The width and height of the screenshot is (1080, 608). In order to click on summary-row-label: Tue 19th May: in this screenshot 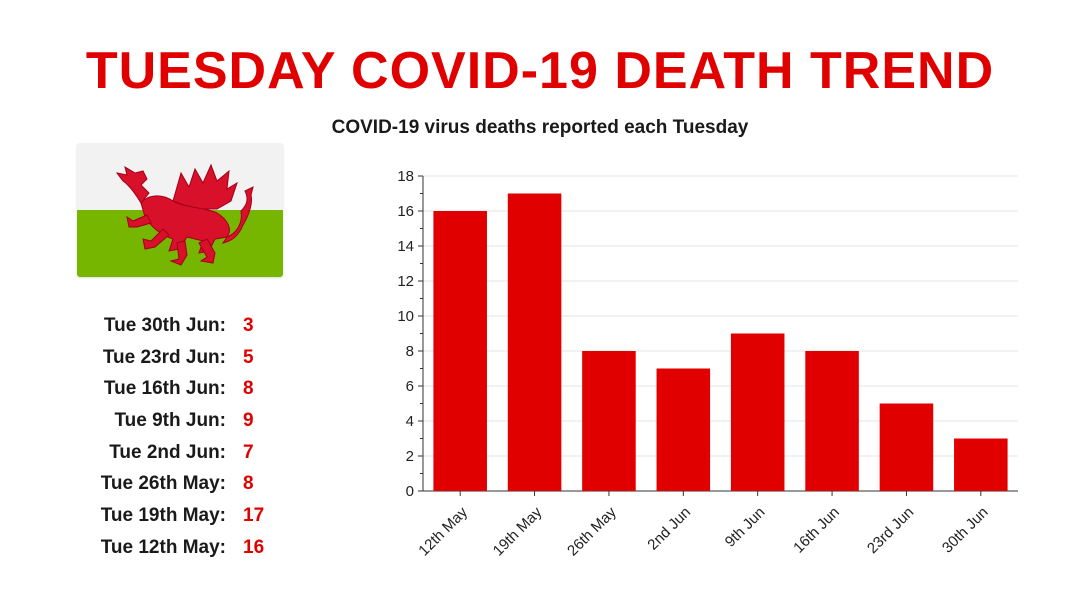, I will do `click(163, 515)`.